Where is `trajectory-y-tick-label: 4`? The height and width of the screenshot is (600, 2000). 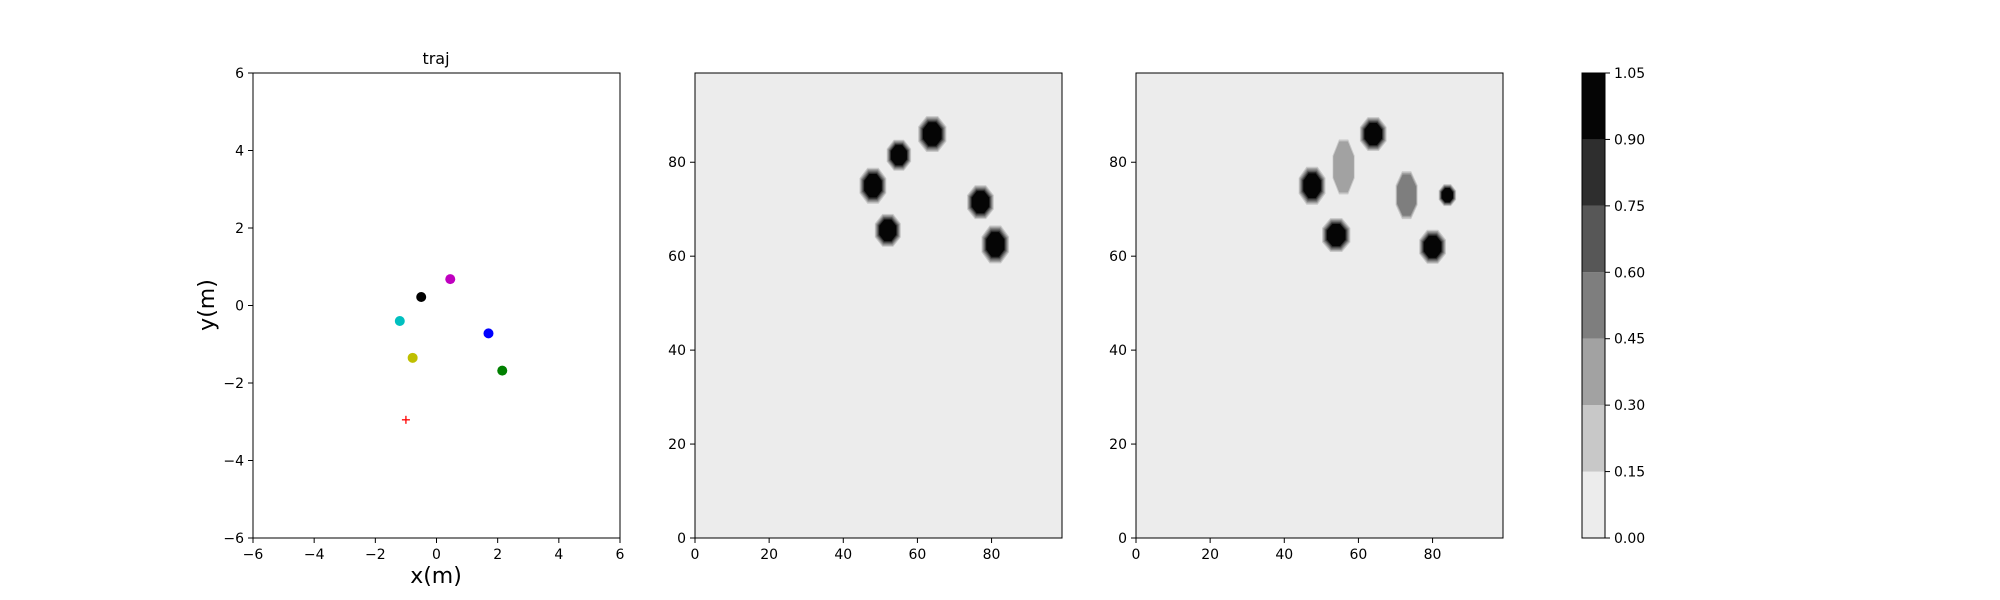 trajectory-y-tick-label: 4 is located at coordinates (239, 152).